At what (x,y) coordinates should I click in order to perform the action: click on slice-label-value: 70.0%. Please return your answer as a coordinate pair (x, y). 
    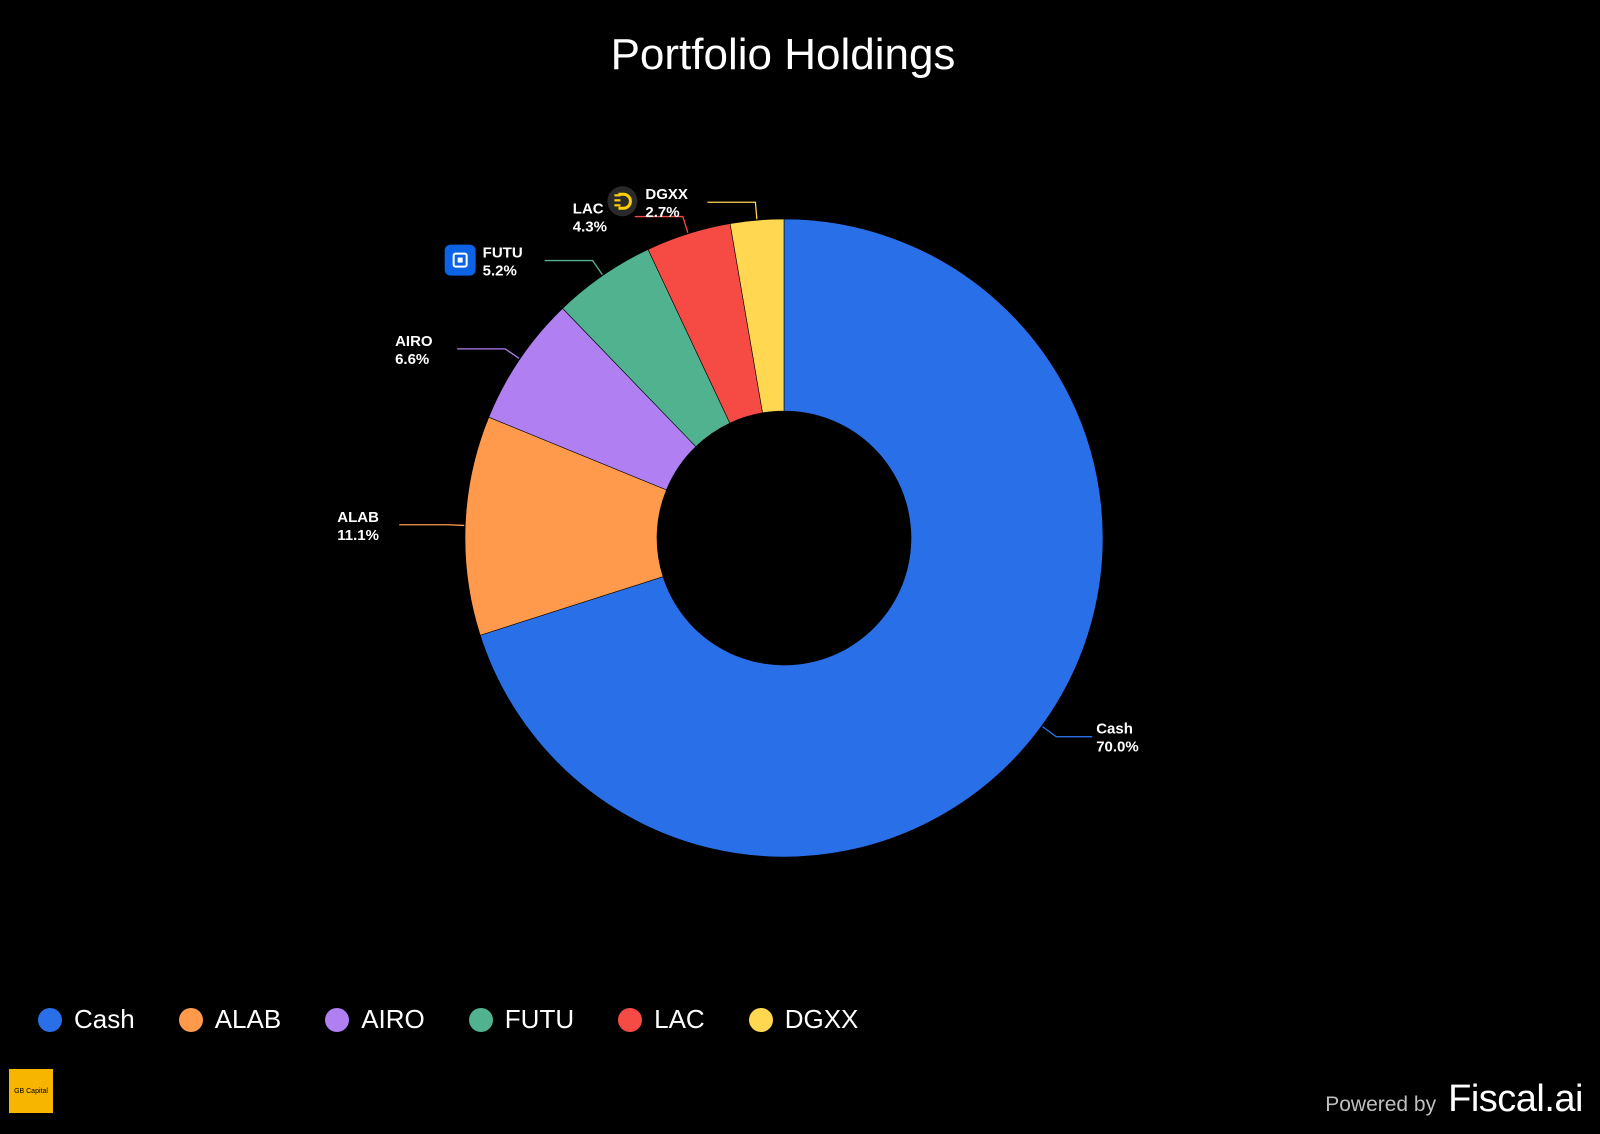
    Looking at the image, I should click on (1117, 747).